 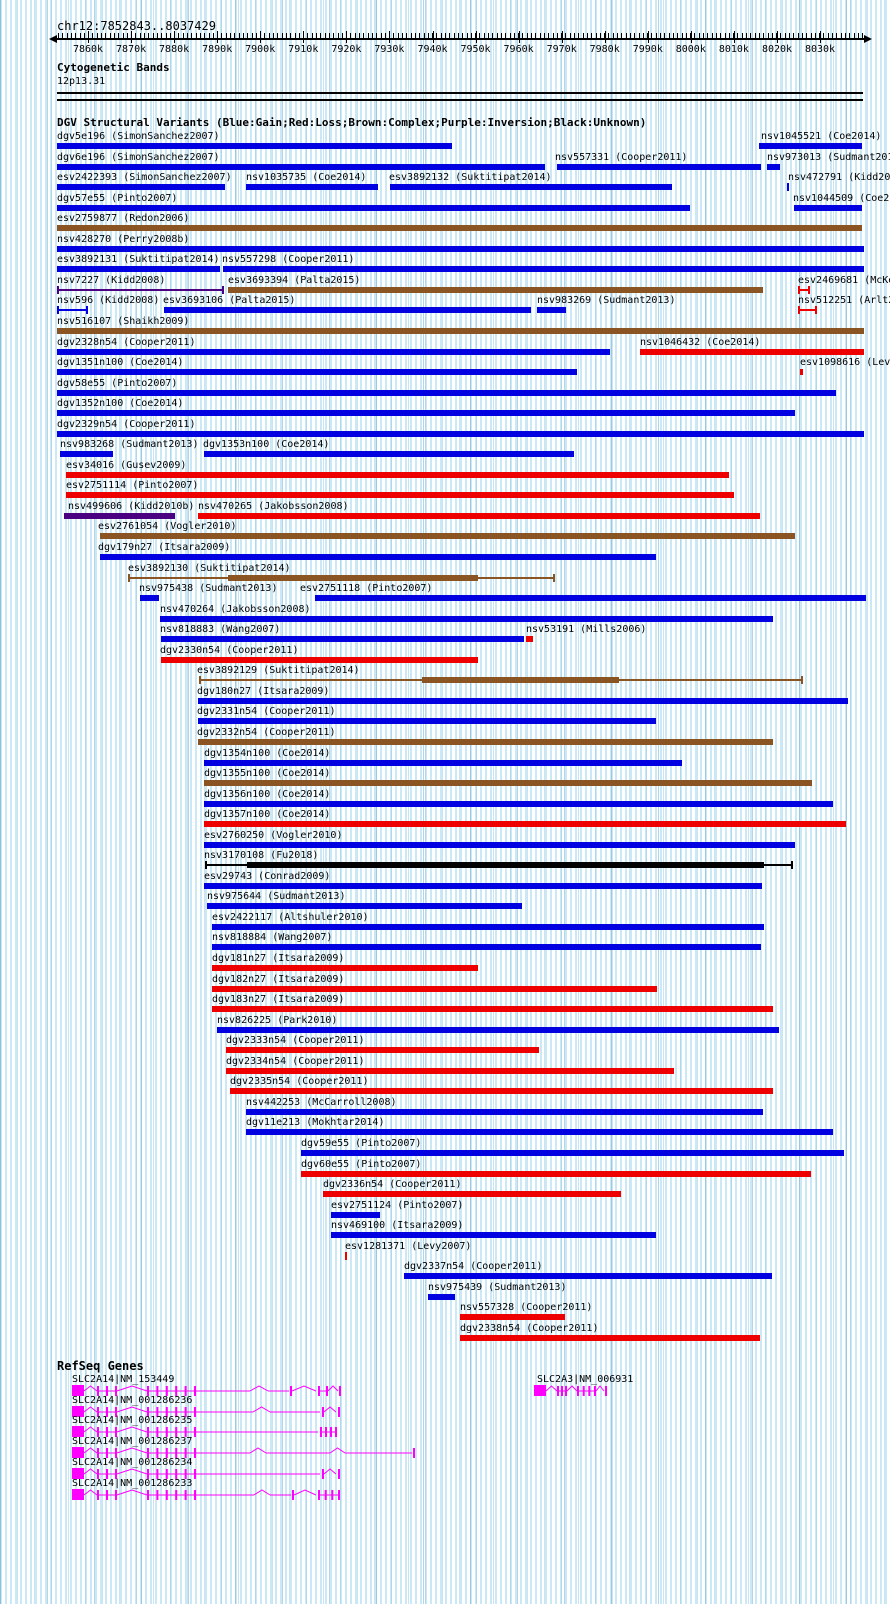 I want to click on cytoband-label: 12p13.31, so click(x=81, y=81).